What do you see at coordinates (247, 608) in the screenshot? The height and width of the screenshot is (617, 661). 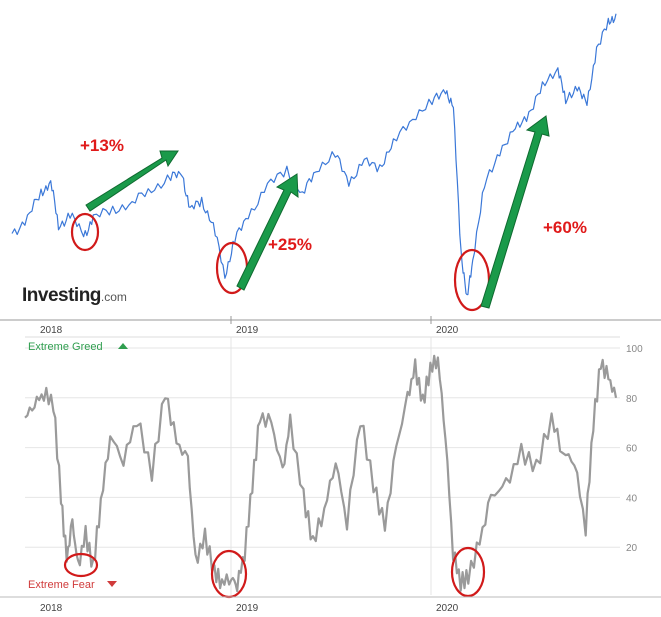 I see `bottom-x-tick-2019: 2019` at bounding box center [247, 608].